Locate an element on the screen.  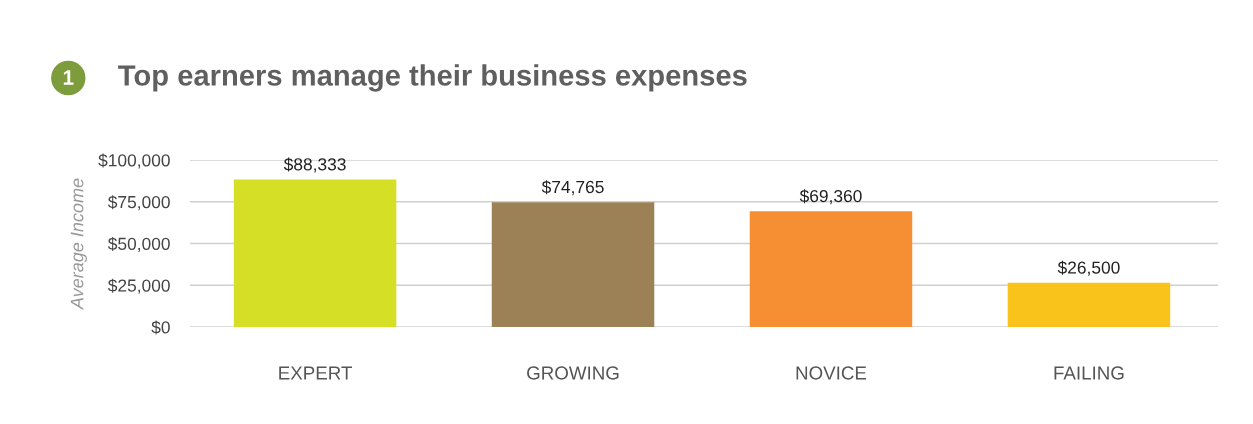
y-tick-label: $0 is located at coordinates (160, 327).